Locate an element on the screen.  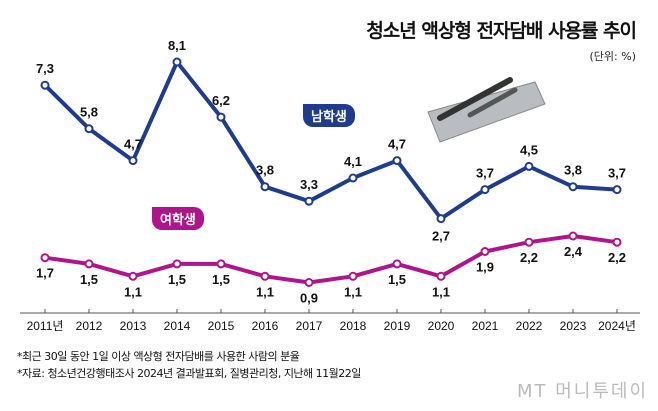
legend-male: 남학생 is located at coordinates (329, 115).